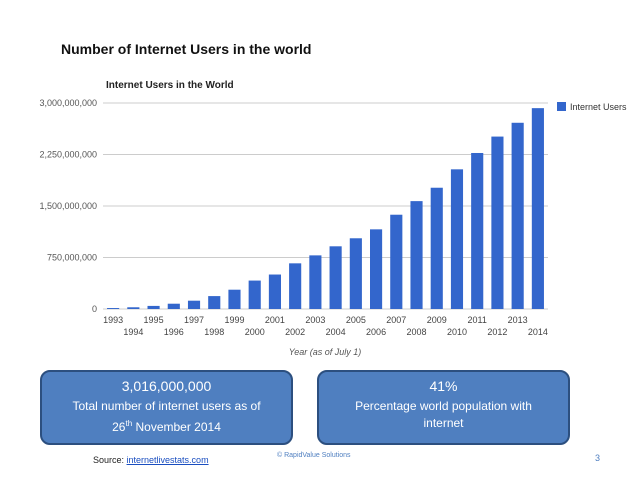 The height and width of the screenshot is (479, 638). I want to click on population-line1: Percentage world population with, so click(443, 406).